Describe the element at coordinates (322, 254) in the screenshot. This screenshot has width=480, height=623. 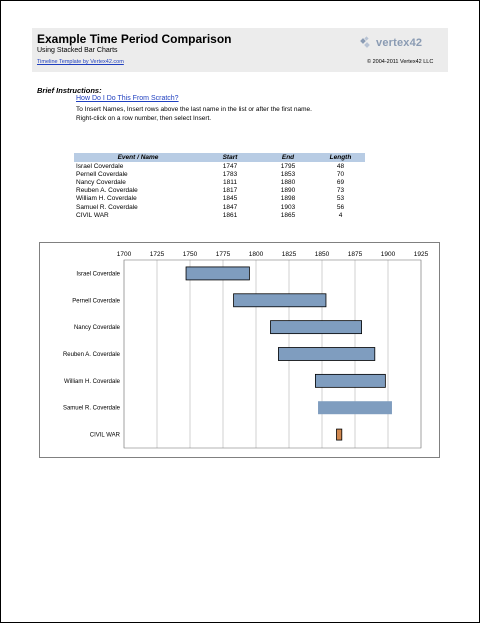
I see `x-tick-label: 1850` at that location.